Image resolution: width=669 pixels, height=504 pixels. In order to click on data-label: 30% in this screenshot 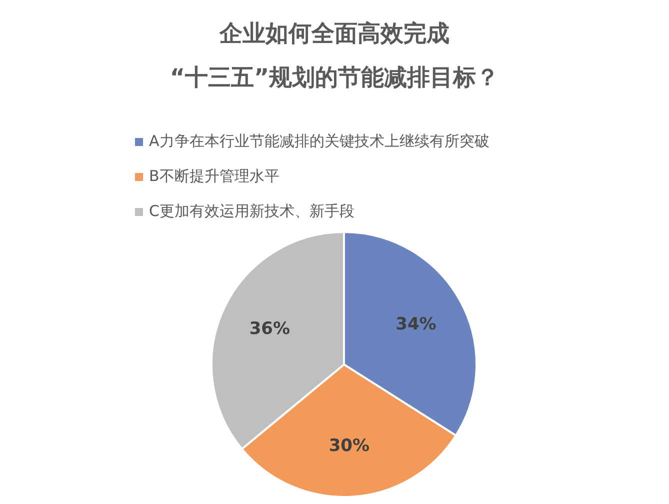, I will do `click(349, 446)`.